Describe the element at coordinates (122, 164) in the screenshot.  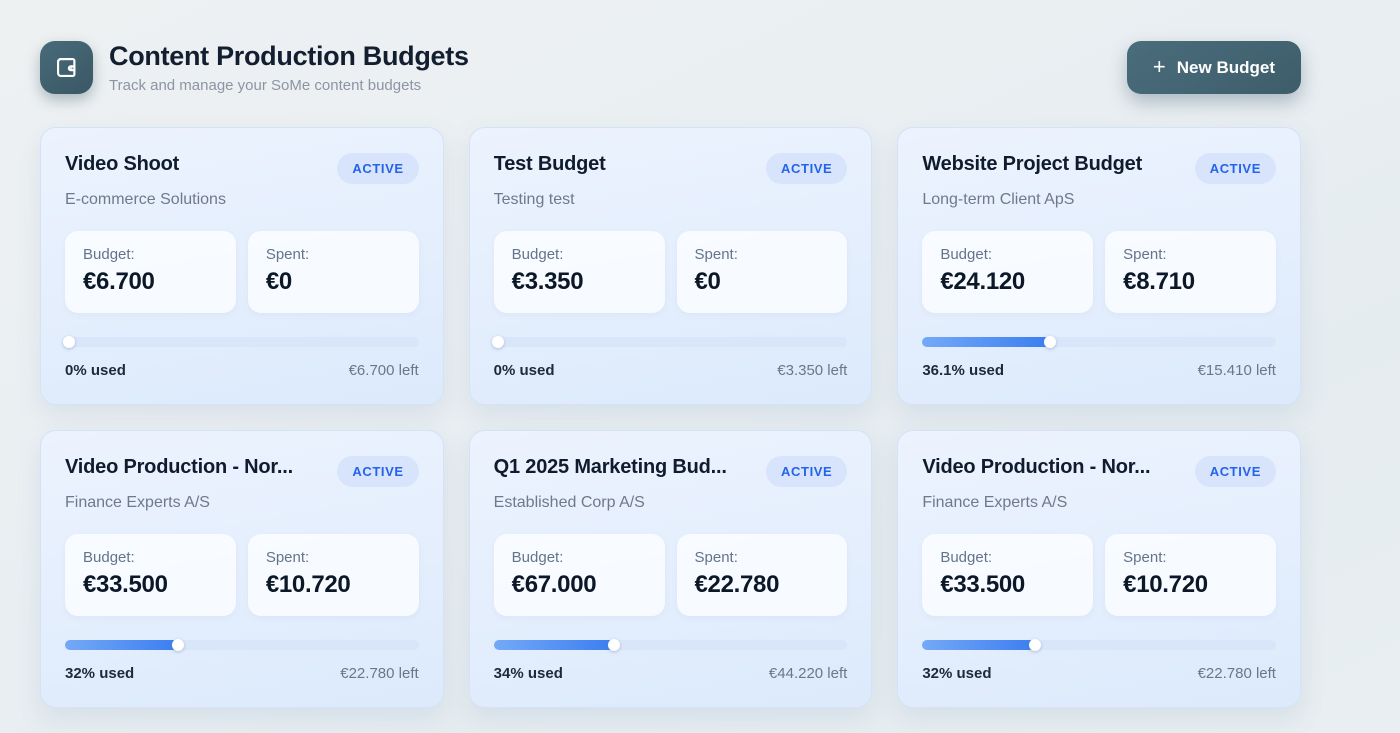
I see `budget-title: Video Shoot` at that location.